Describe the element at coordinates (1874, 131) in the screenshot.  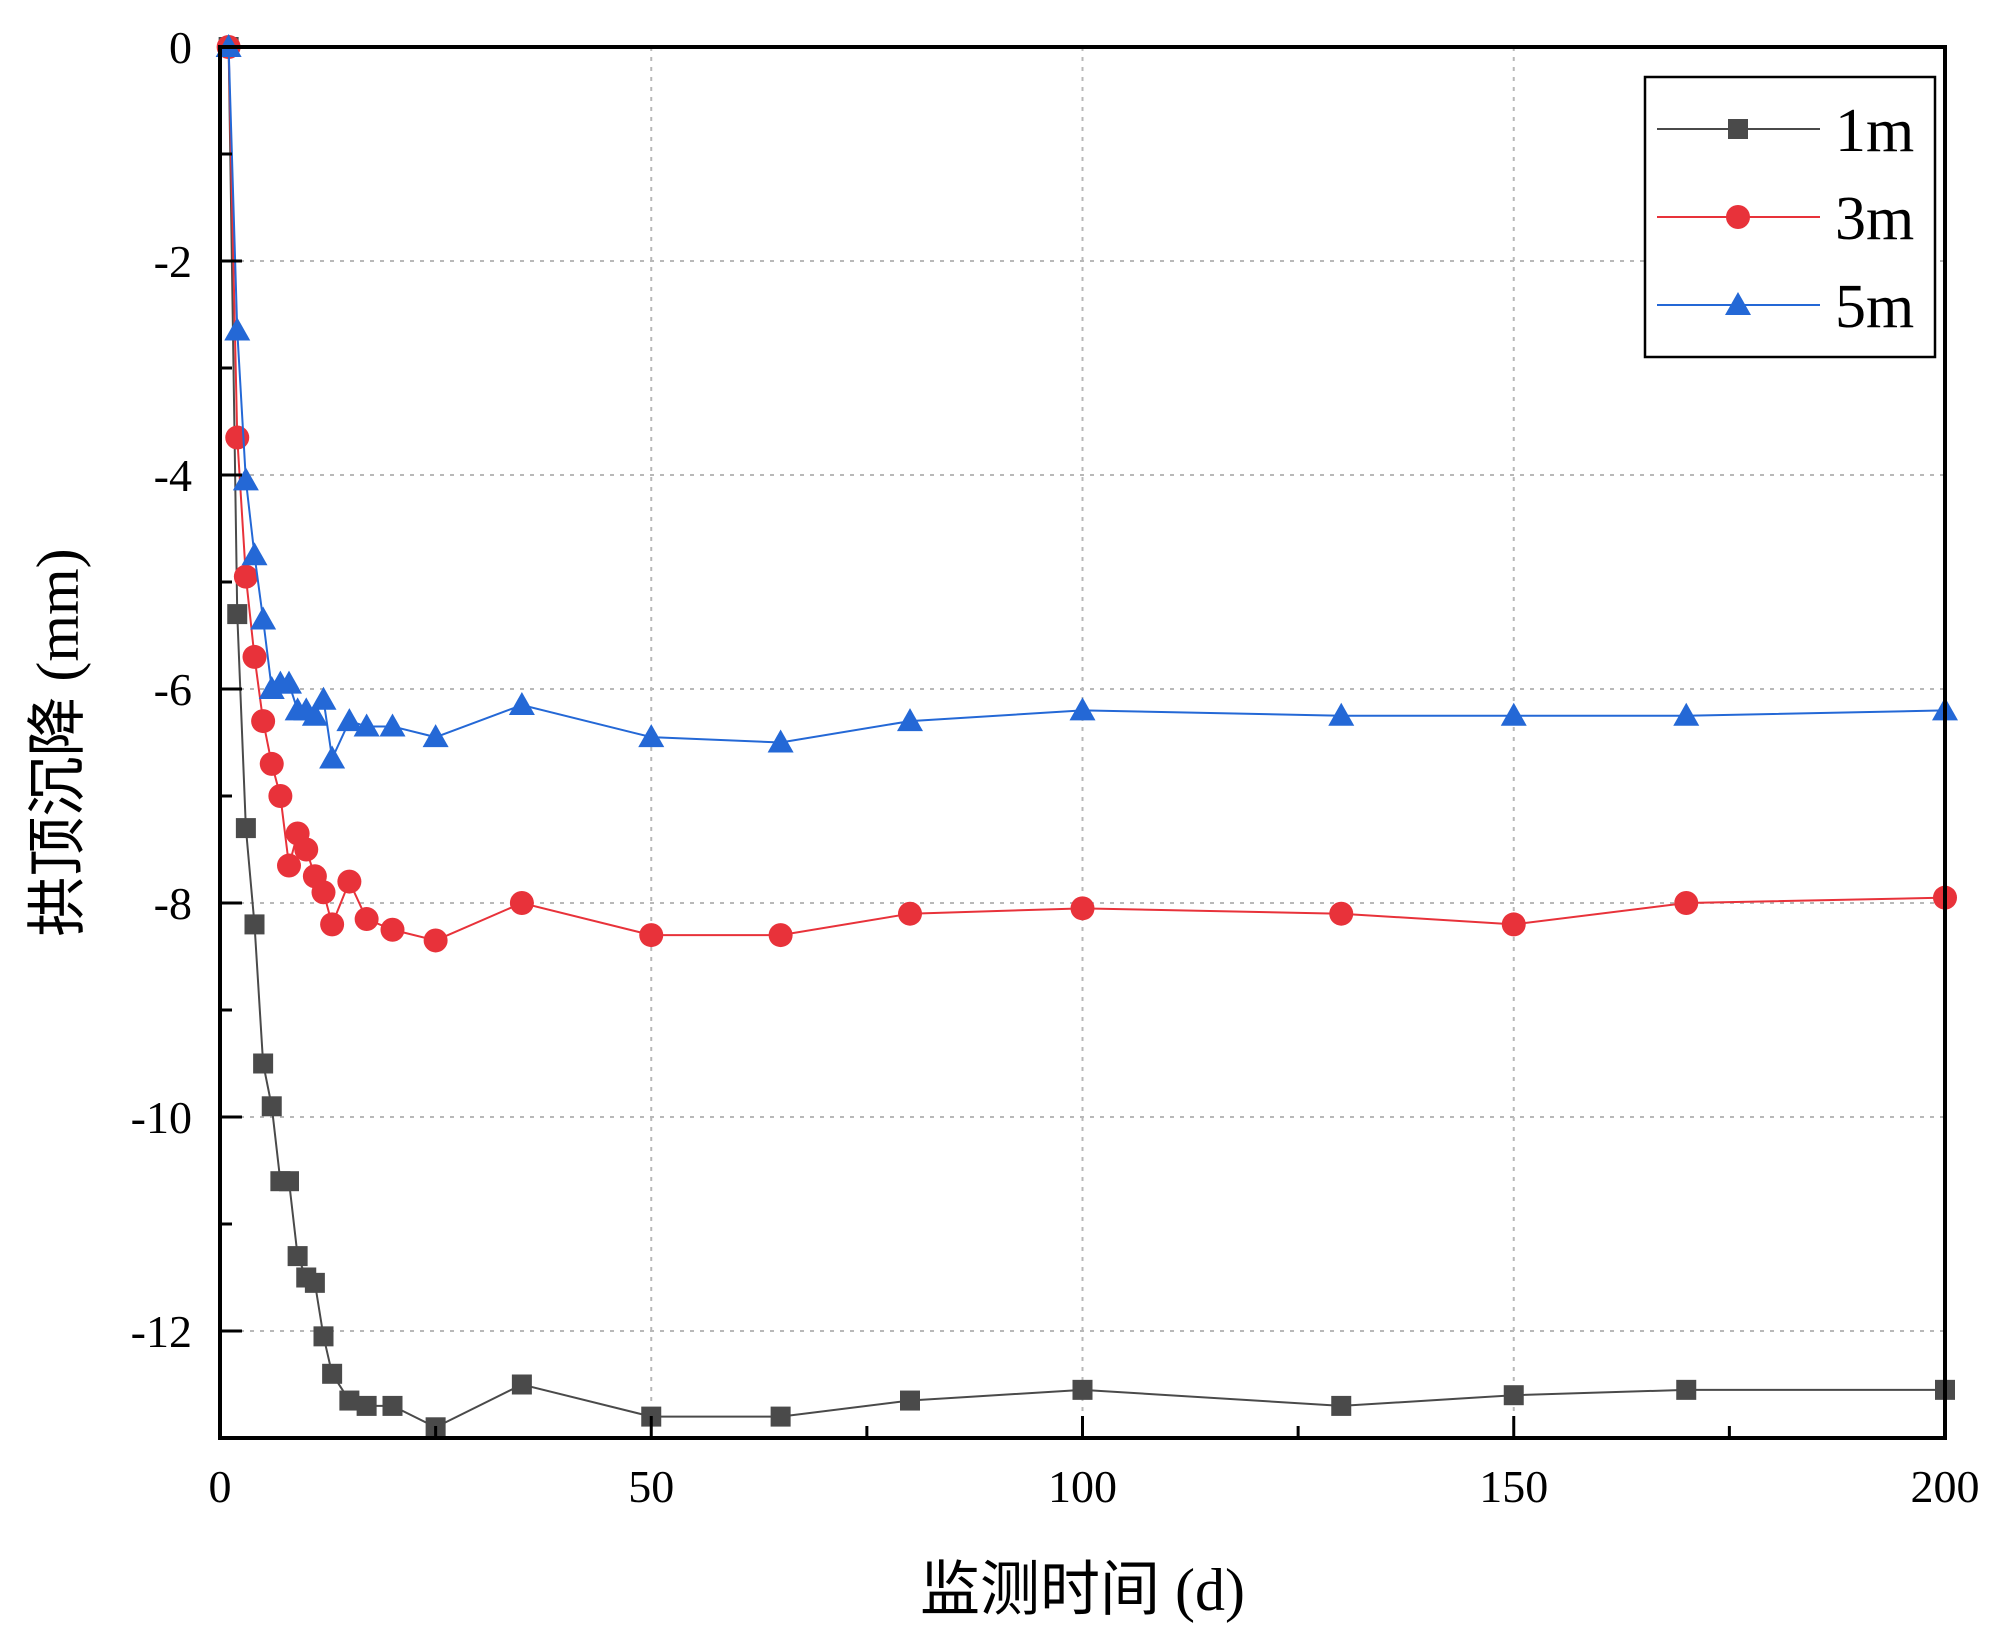
I see `legend-label-1m: 1m` at that location.